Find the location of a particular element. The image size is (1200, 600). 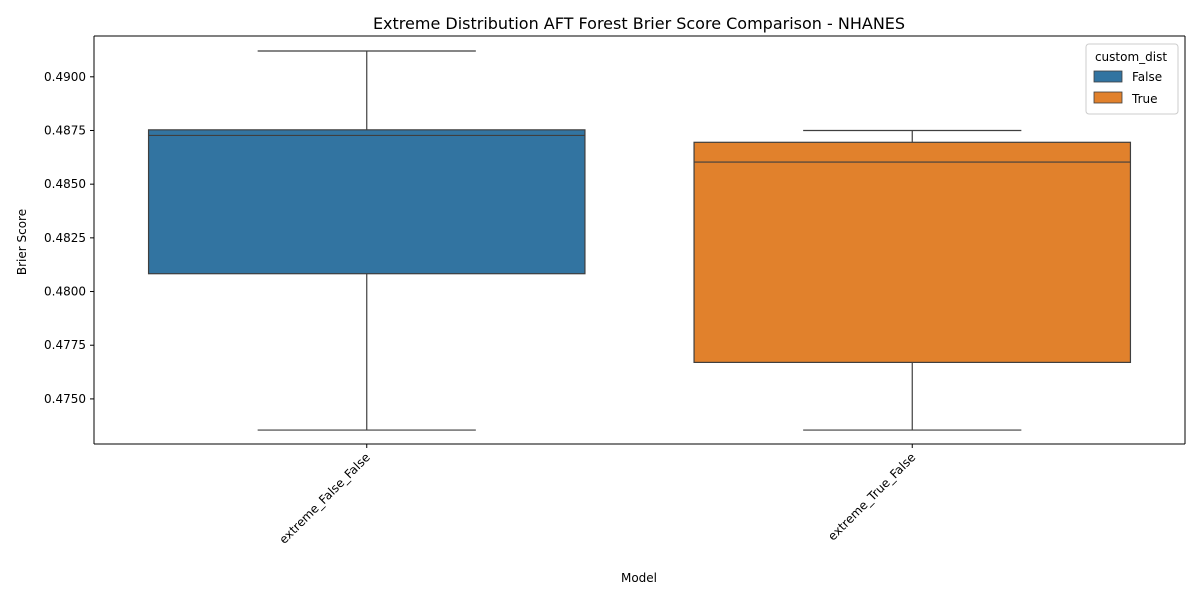

legend-swatch-false is located at coordinates (1108, 76).